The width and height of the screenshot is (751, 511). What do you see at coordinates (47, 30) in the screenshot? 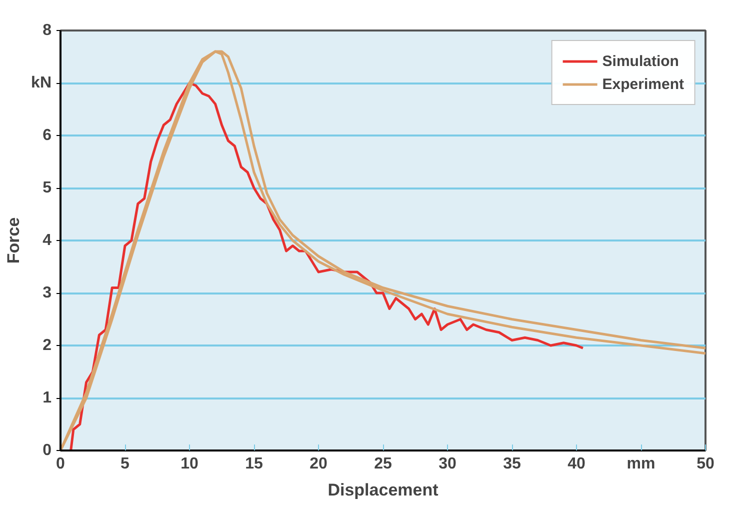
I see `y-tick-label: 8` at bounding box center [47, 30].